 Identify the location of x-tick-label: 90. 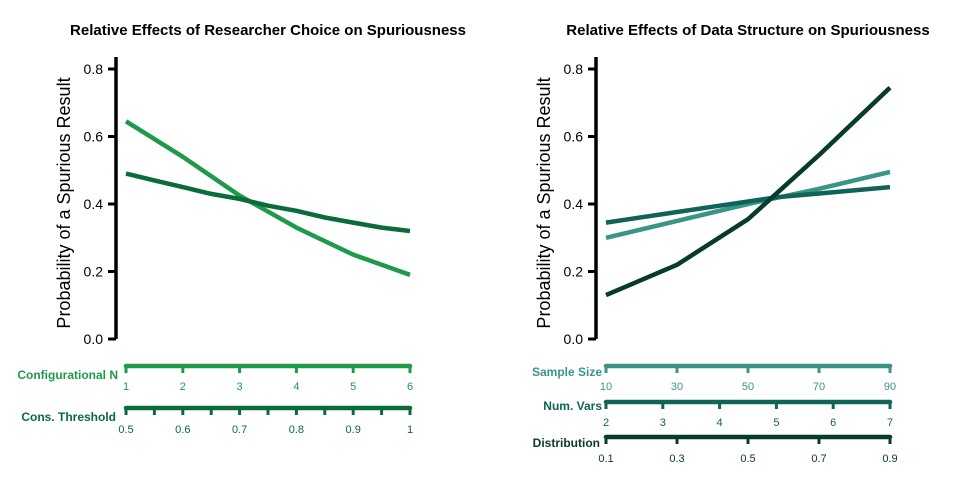
(890, 387).